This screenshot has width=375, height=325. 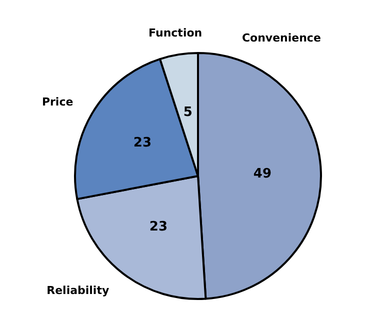 What do you see at coordinates (175, 33) in the screenshot?
I see `slice-label: Function` at bounding box center [175, 33].